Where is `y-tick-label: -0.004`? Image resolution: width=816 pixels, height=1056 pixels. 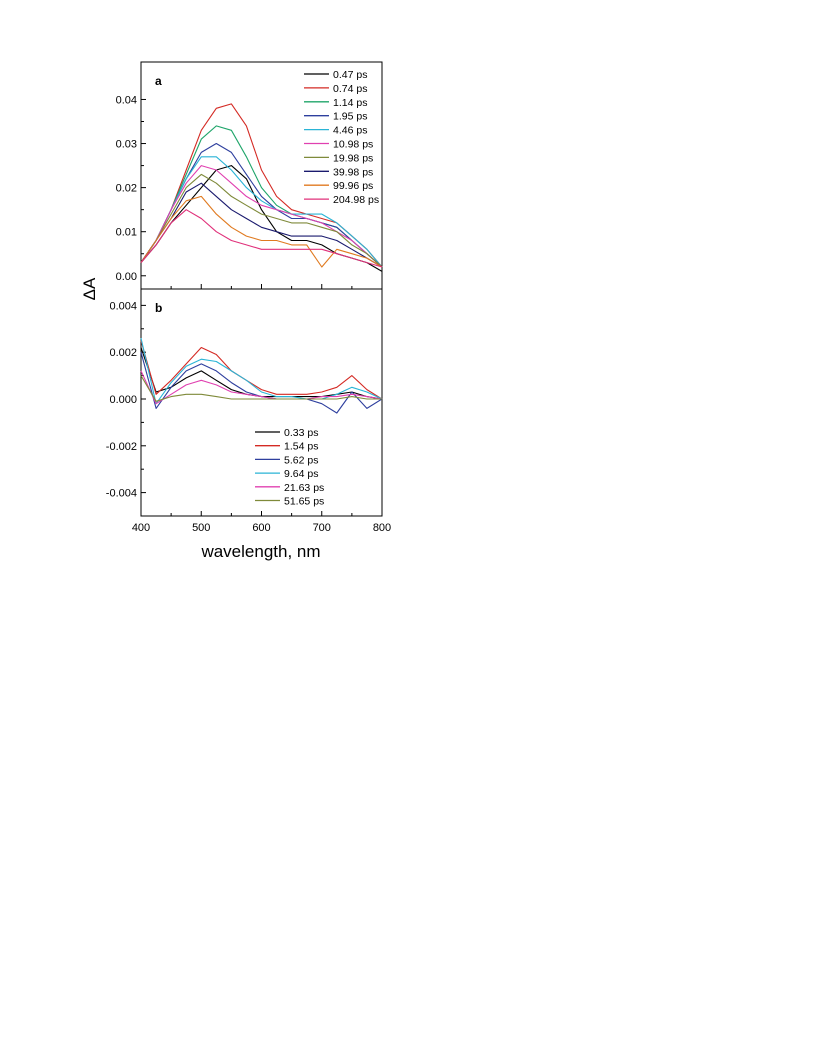 y-tick-label: -0.004 is located at coordinates (121, 494).